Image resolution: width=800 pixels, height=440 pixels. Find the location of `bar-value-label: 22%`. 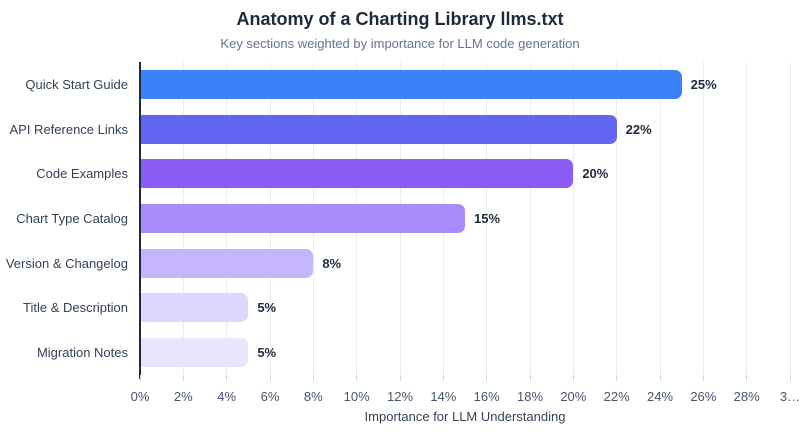

bar-value-label: 22% is located at coordinates (638, 129).